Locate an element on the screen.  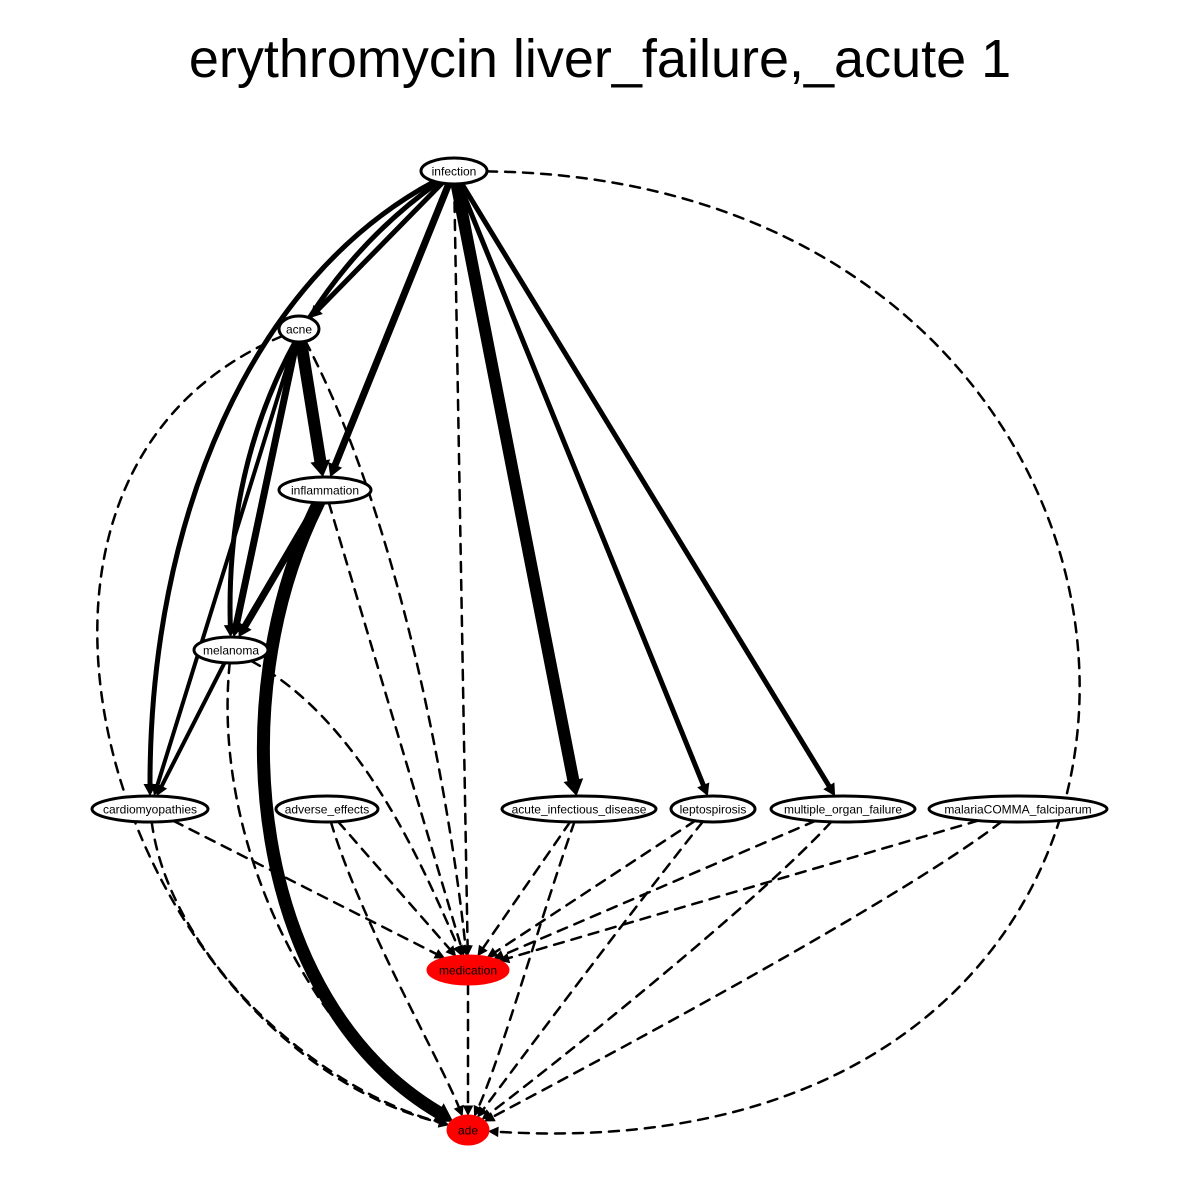
edge-infection-to-medication is located at coordinates (462, 569).